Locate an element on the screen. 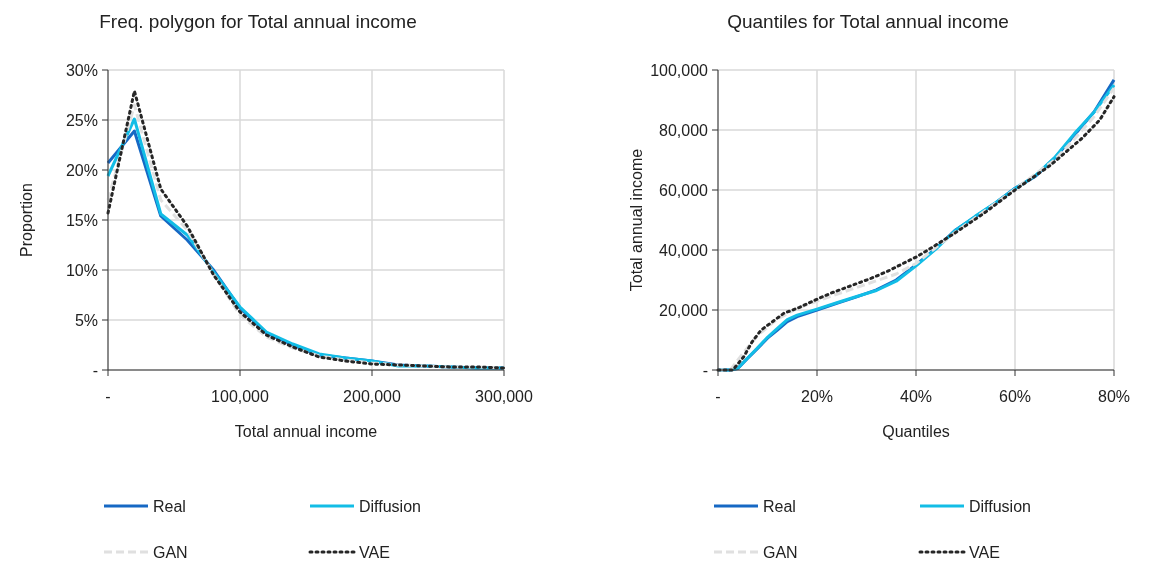  chart-title: Quantiles for Total annual income is located at coordinates (868, 21).